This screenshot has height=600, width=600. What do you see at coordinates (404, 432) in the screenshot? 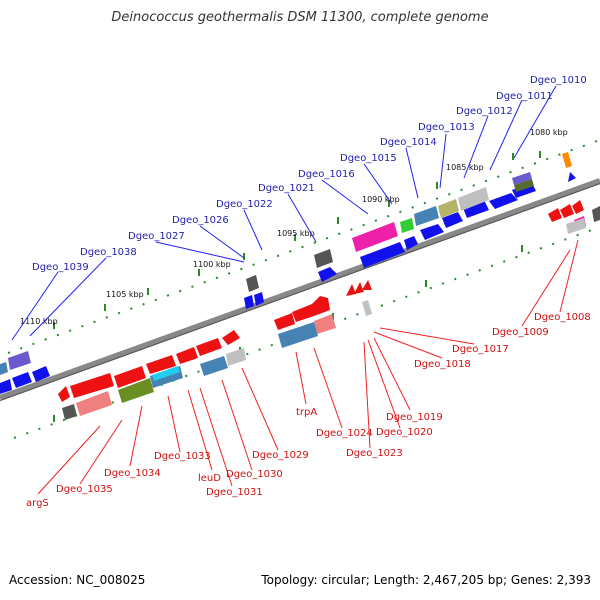
I see `gene-label: Dgeo_1020` at bounding box center [404, 432].